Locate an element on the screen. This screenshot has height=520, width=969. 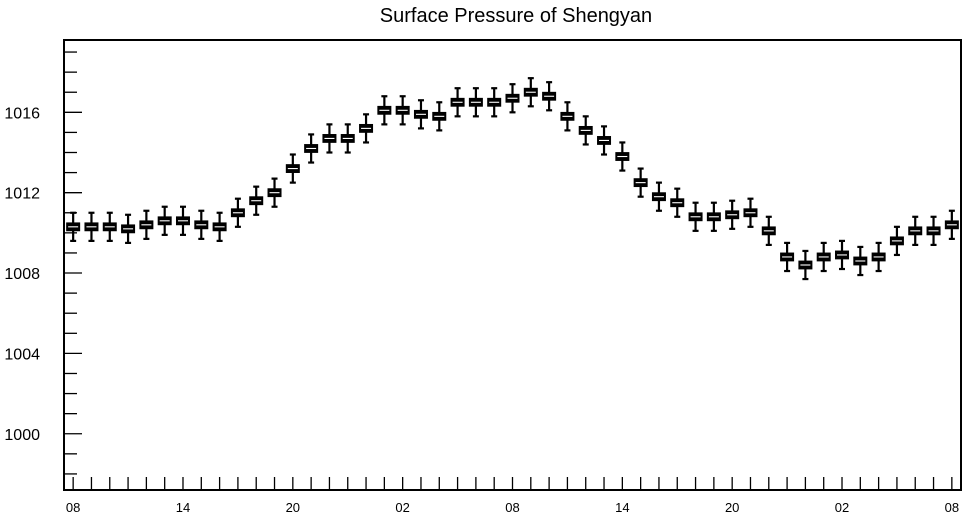
y-tick-label: 1016 is located at coordinates (22, 113).